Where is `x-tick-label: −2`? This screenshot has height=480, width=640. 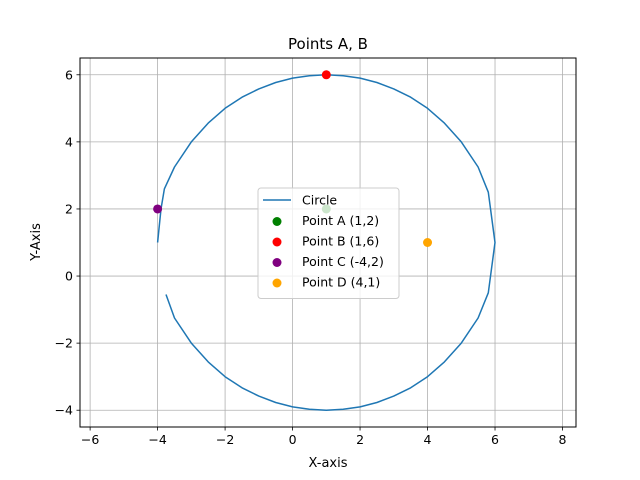
x-tick-label: −2 is located at coordinates (225, 439).